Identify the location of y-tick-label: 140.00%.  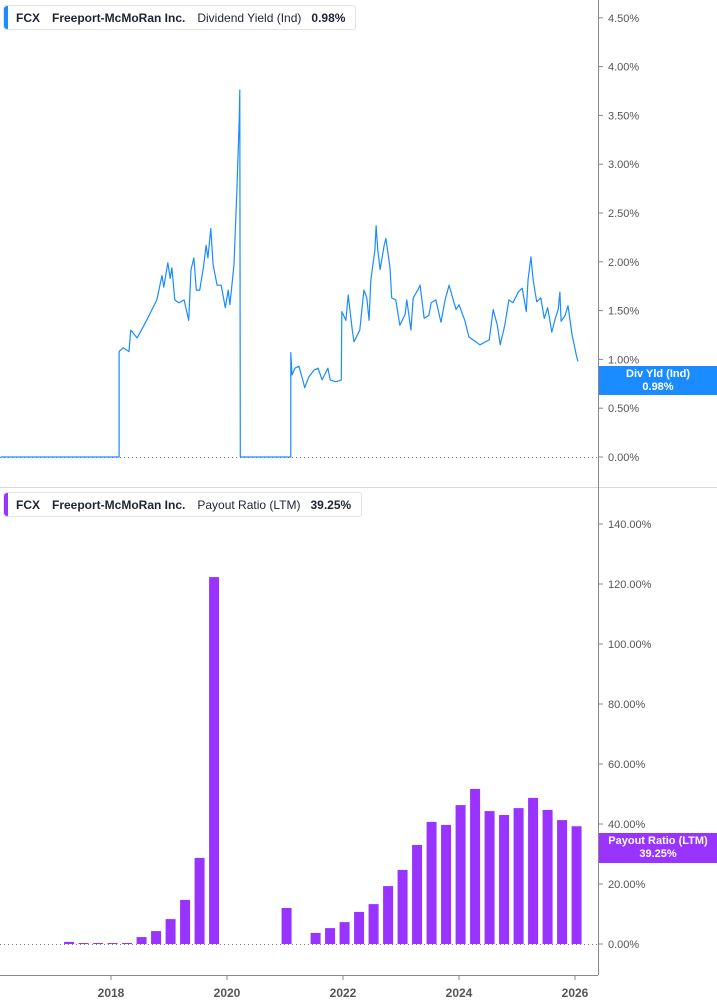
(630, 525).